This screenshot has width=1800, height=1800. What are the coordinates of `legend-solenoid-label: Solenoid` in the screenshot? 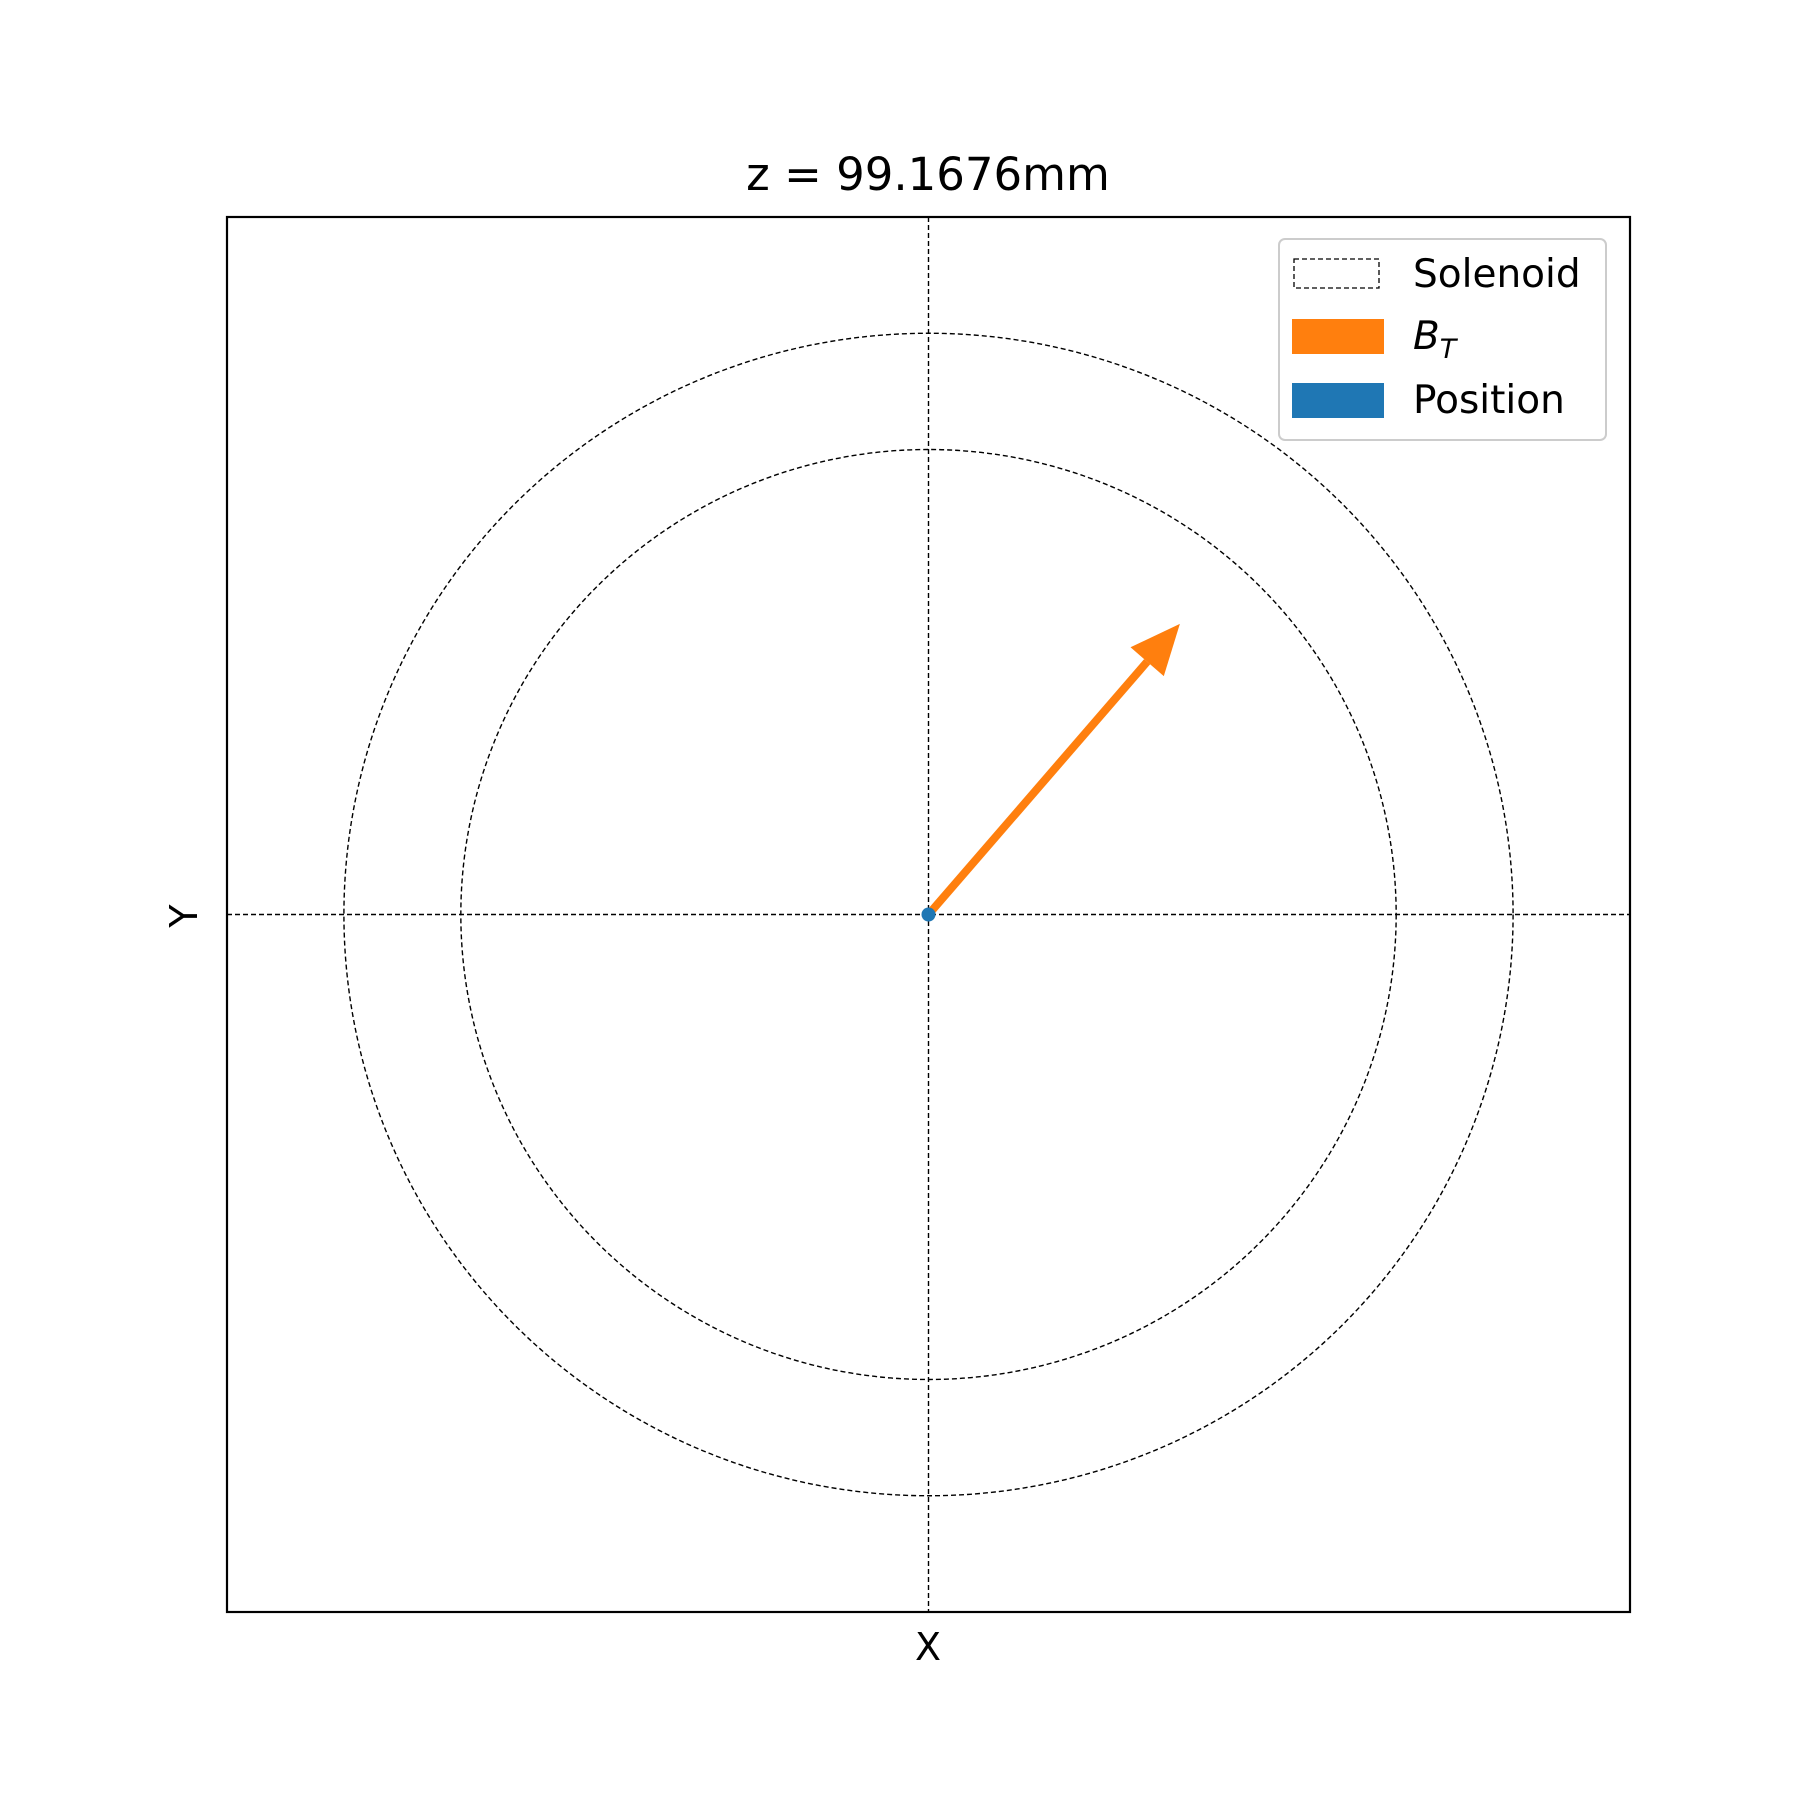 It's located at (1497, 274).